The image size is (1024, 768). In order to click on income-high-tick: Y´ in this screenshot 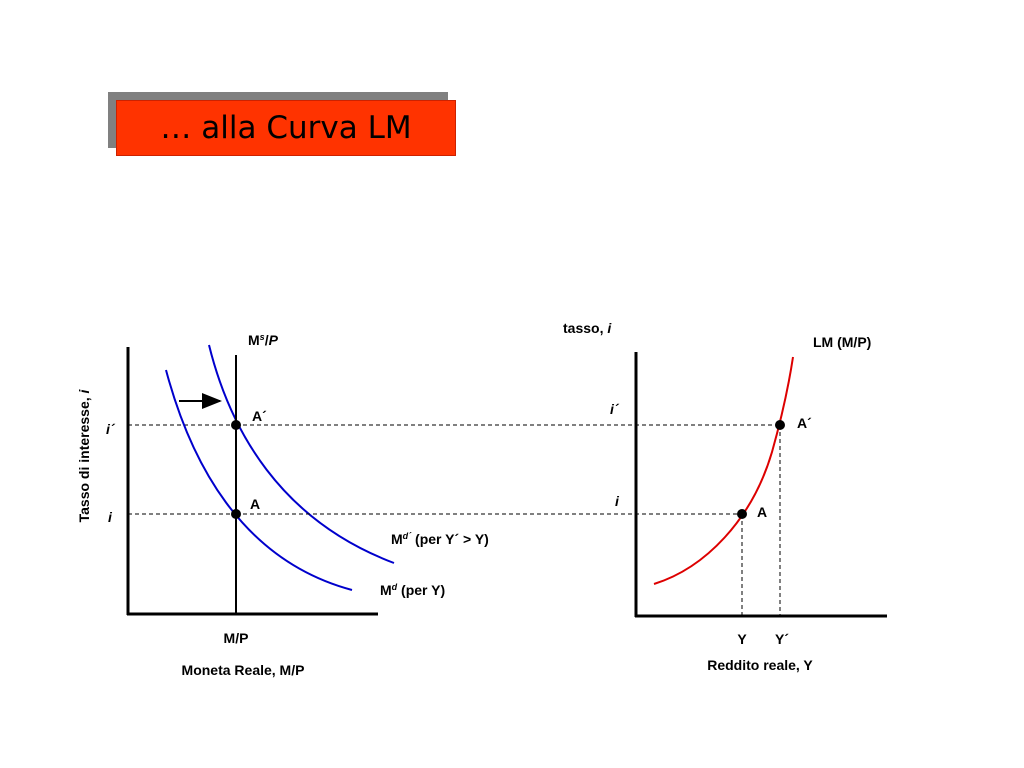, I will do `click(782, 639)`.